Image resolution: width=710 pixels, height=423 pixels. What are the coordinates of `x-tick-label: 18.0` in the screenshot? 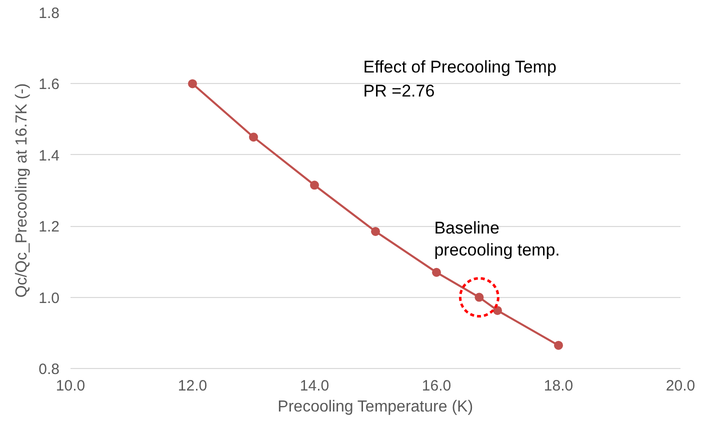 It's located at (559, 386).